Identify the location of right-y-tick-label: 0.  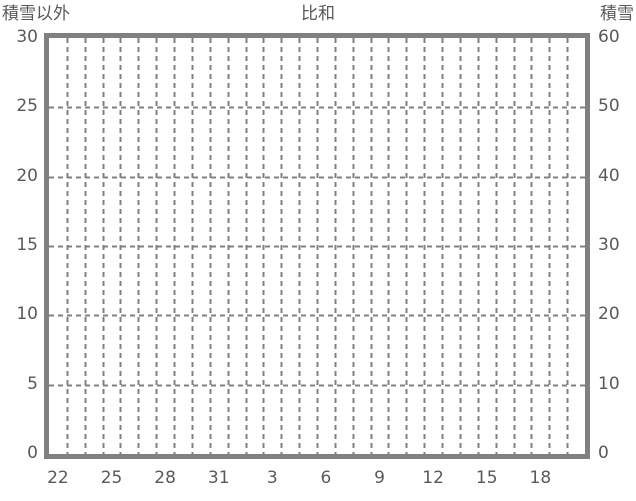
(603, 453).